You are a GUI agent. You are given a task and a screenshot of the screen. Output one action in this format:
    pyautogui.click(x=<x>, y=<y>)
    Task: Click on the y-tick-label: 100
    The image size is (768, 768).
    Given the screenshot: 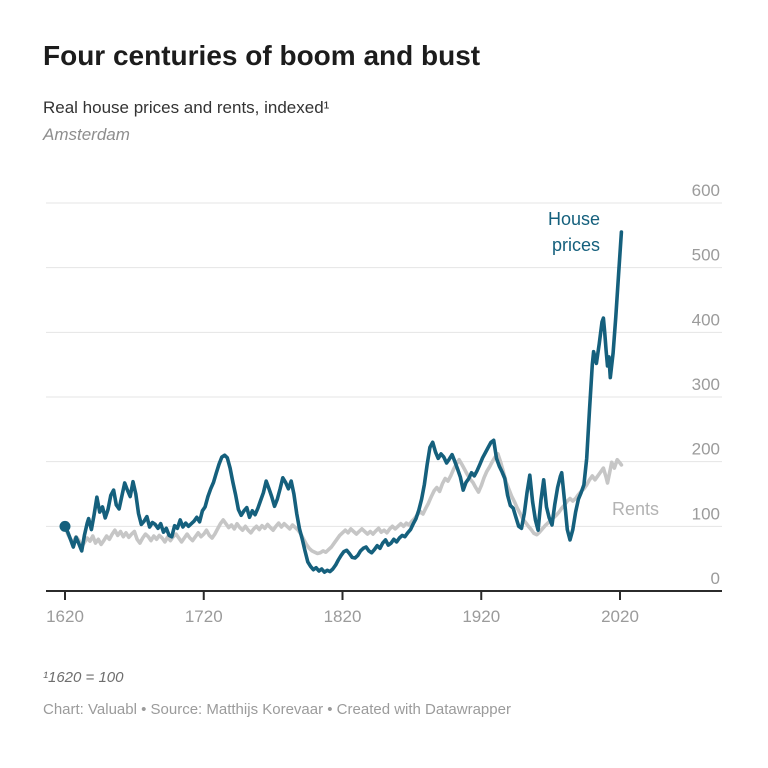 What is the action you would take?
    pyautogui.click(x=706, y=513)
    